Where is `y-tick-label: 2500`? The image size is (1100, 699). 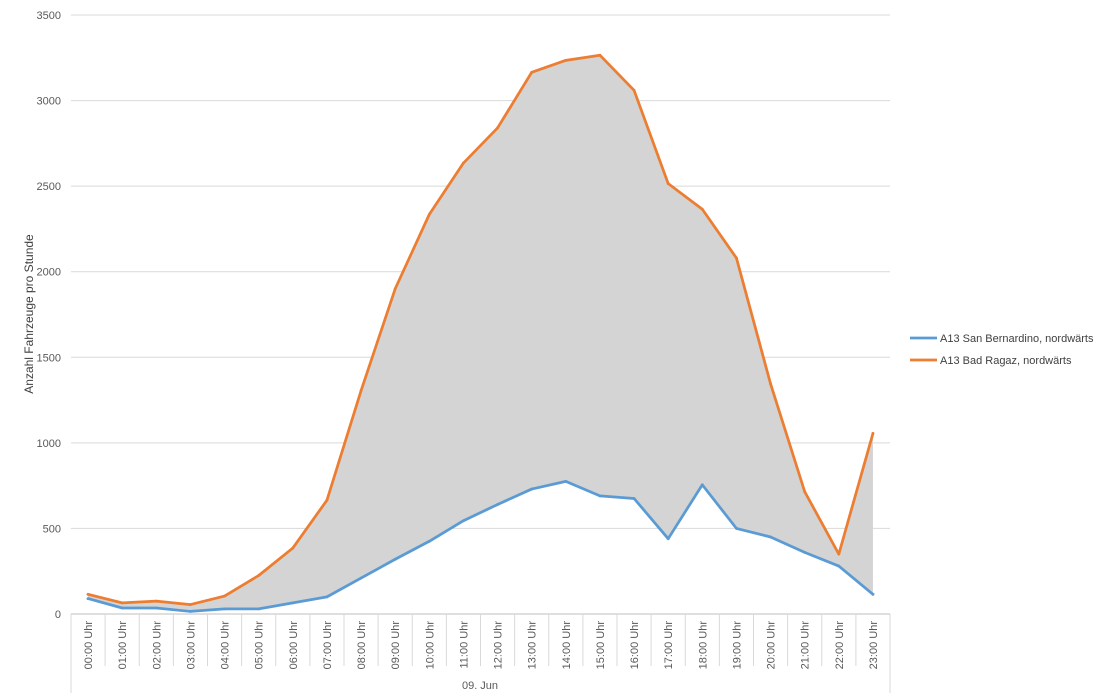 y-tick-label: 2500 is located at coordinates (49, 187).